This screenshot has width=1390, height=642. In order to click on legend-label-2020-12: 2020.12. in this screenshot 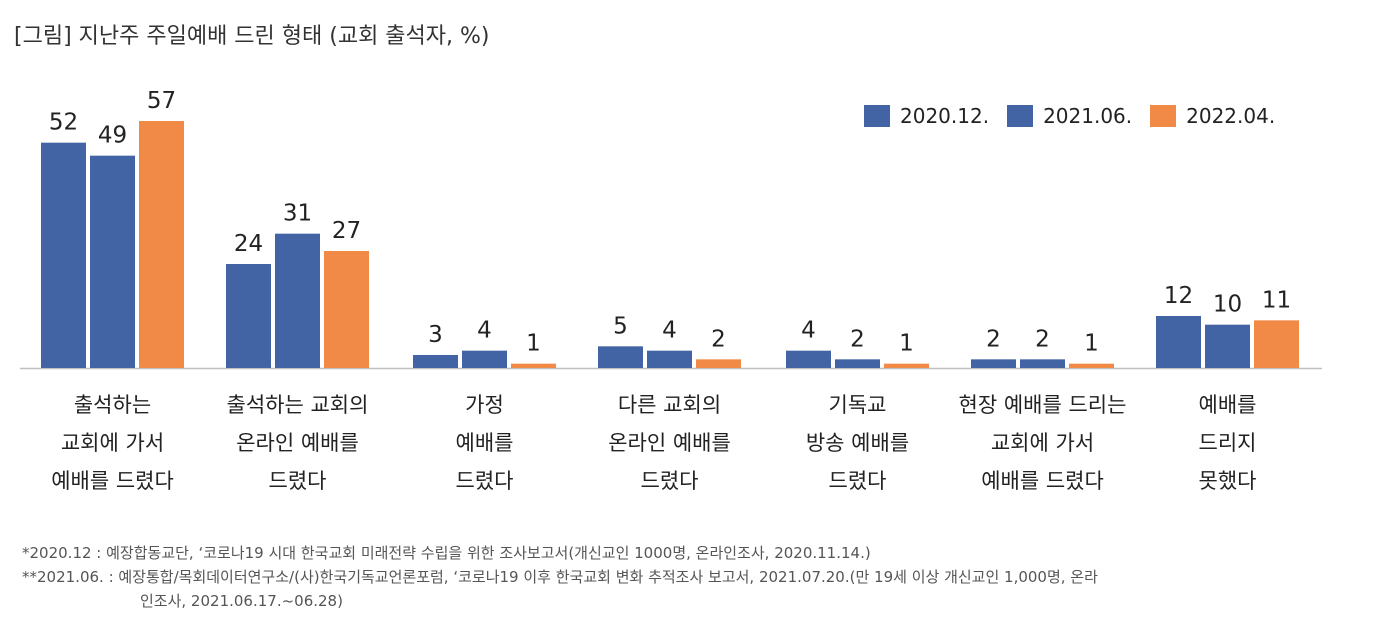, I will do `click(945, 116)`.